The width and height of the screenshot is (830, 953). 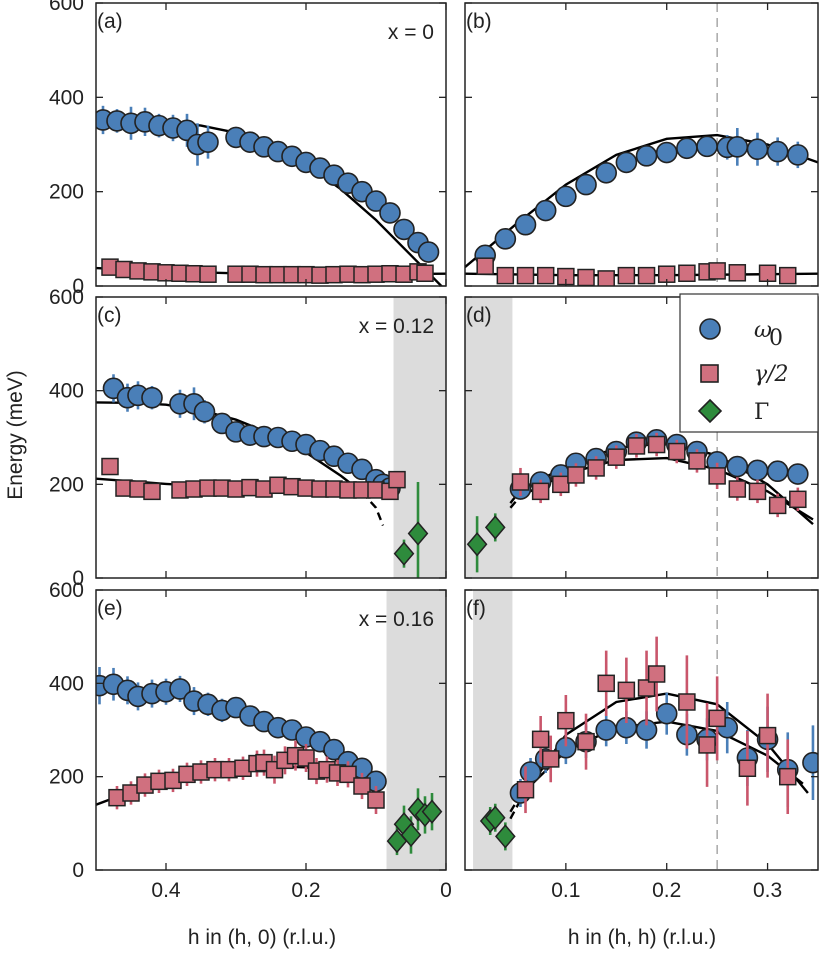 I want to click on doping-label: x = 0.12, so click(x=396, y=326).